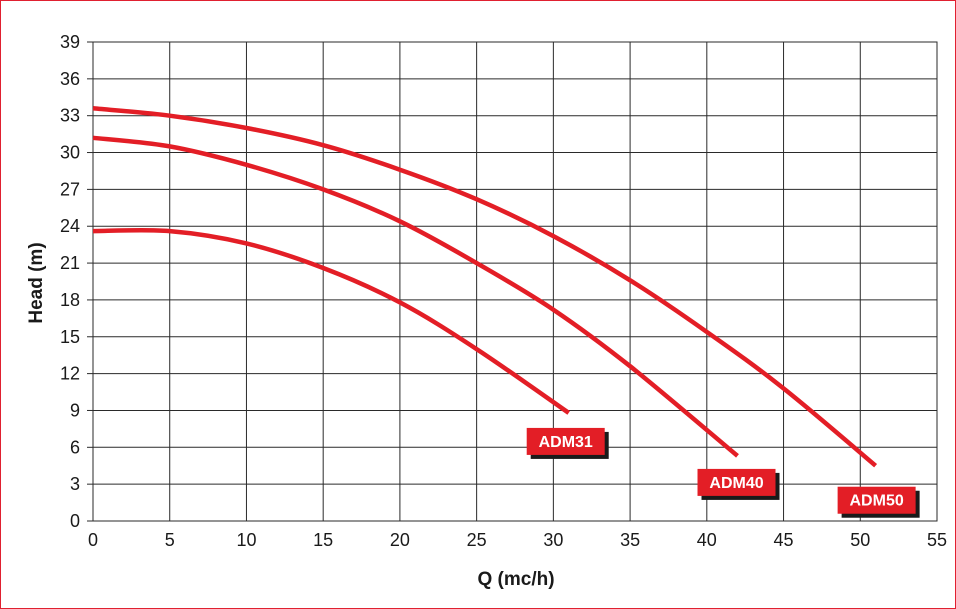 This screenshot has width=956, height=609. I want to click on x-tick-label: 45, so click(784, 540).